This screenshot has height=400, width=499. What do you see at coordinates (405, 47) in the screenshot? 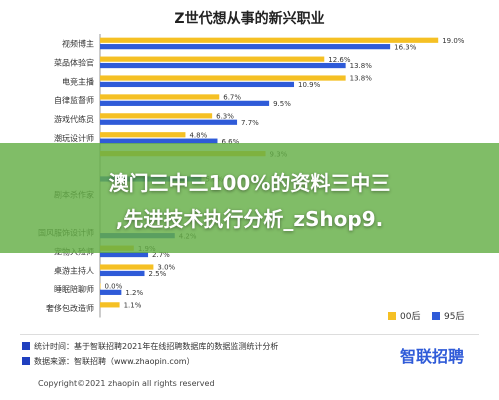
I see `value-label: 16.3%` at bounding box center [405, 47].